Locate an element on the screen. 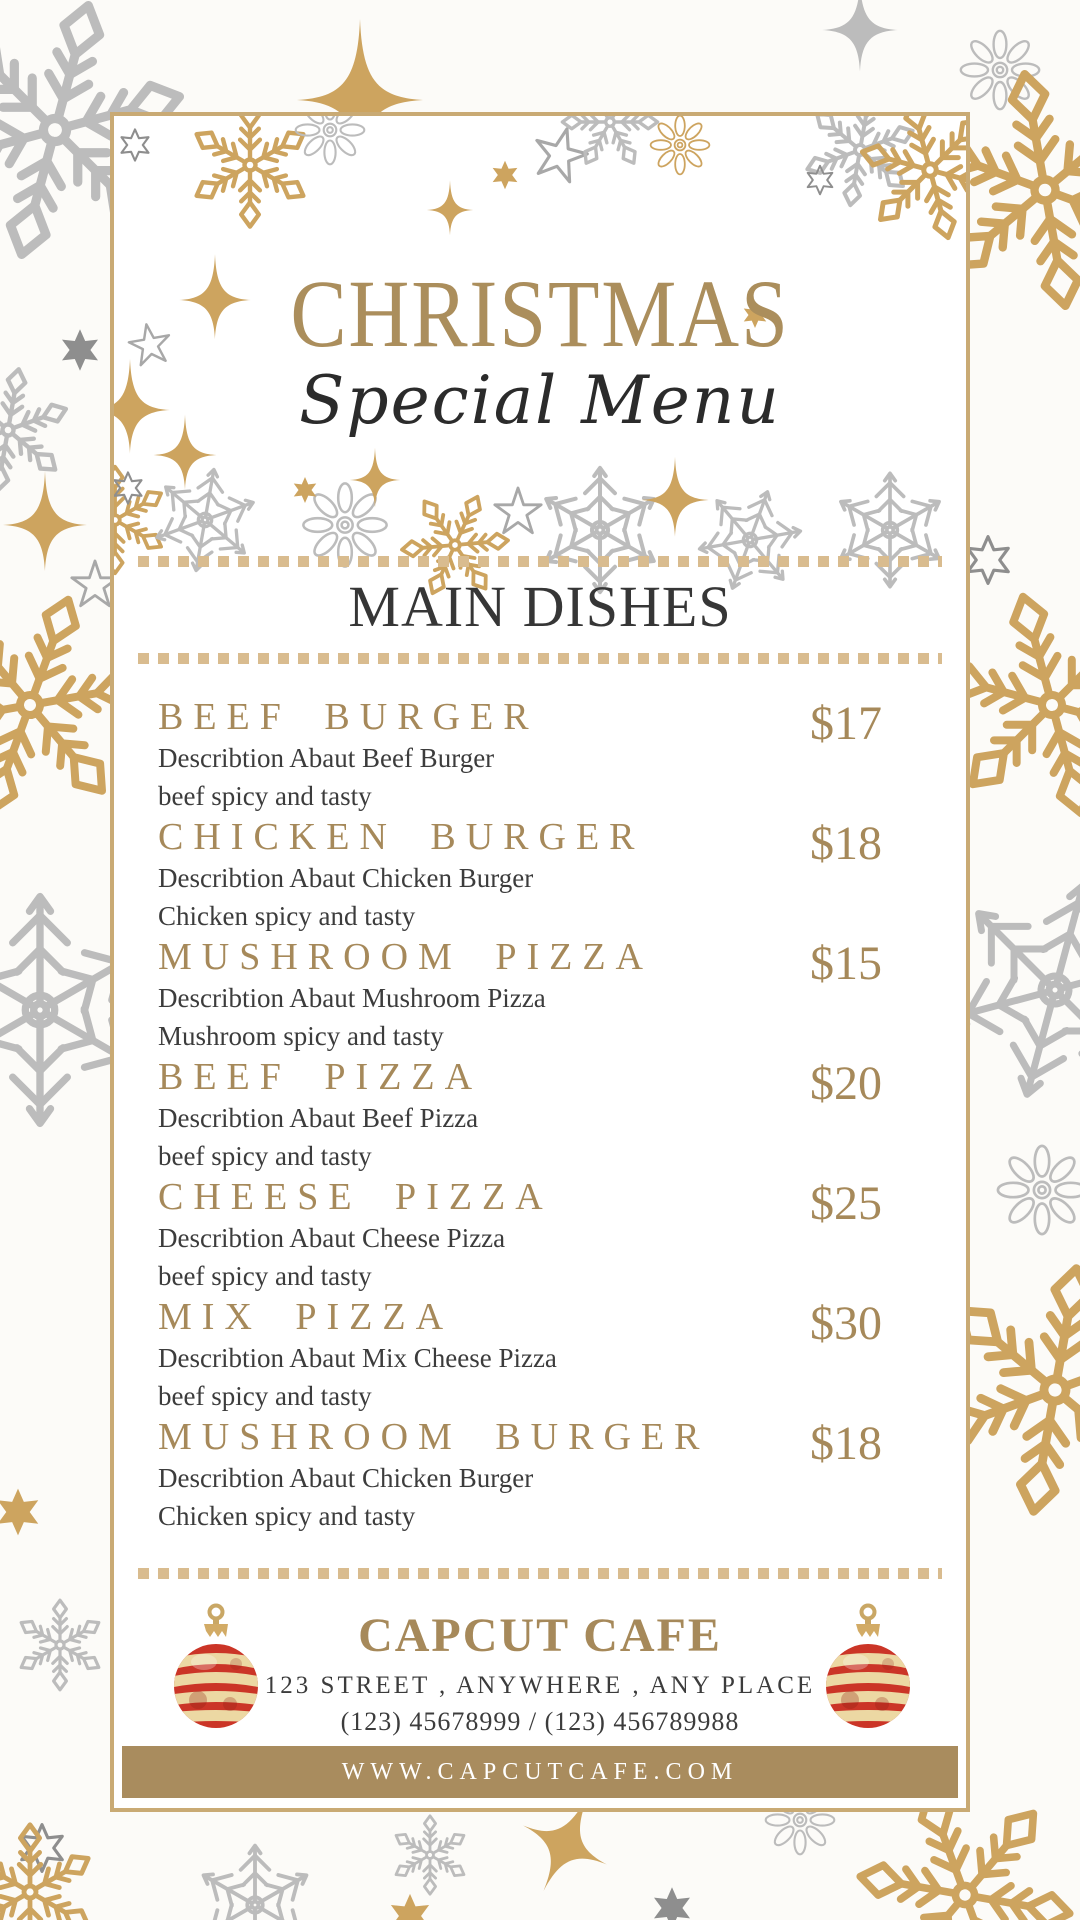 The height and width of the screenshot is (1920, 1080). section-title: MAIN DISHES is located at coordinates (540, 606).